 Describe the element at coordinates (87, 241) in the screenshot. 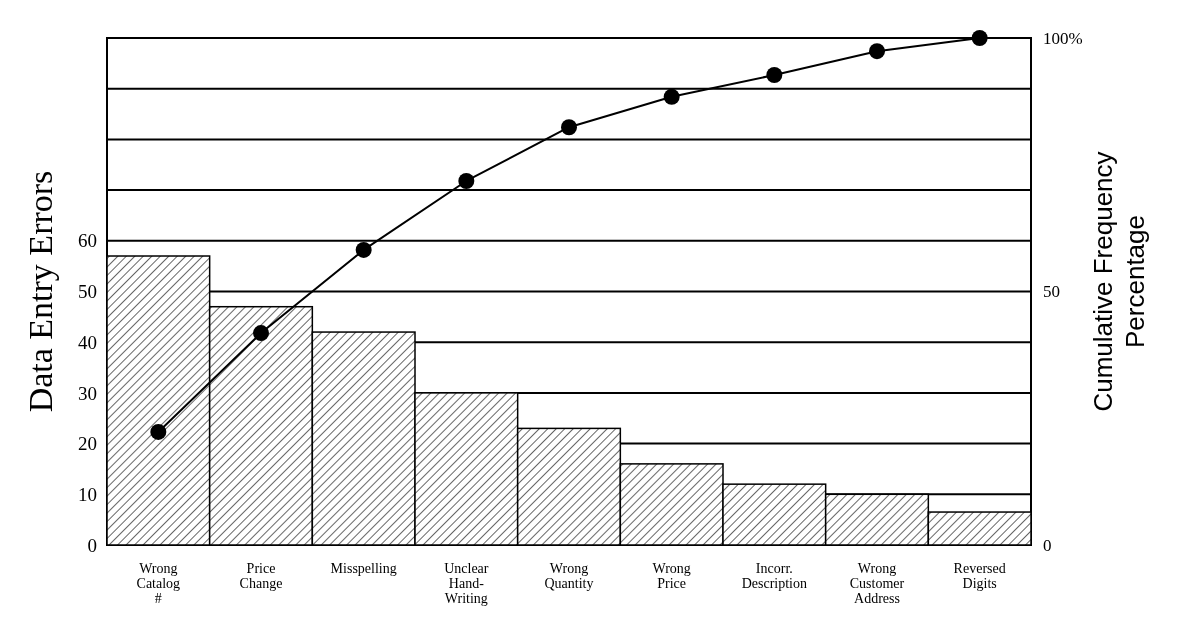

I see `y-tick-label: 60` at that location.